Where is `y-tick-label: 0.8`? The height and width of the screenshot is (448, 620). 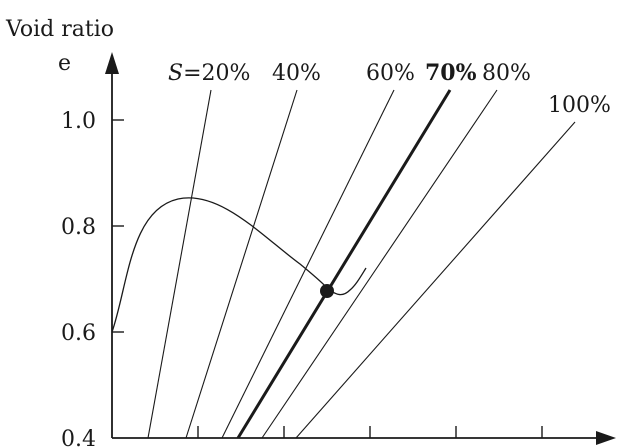 y-tick-label: 0.8 is located at coordinates (78, 227).